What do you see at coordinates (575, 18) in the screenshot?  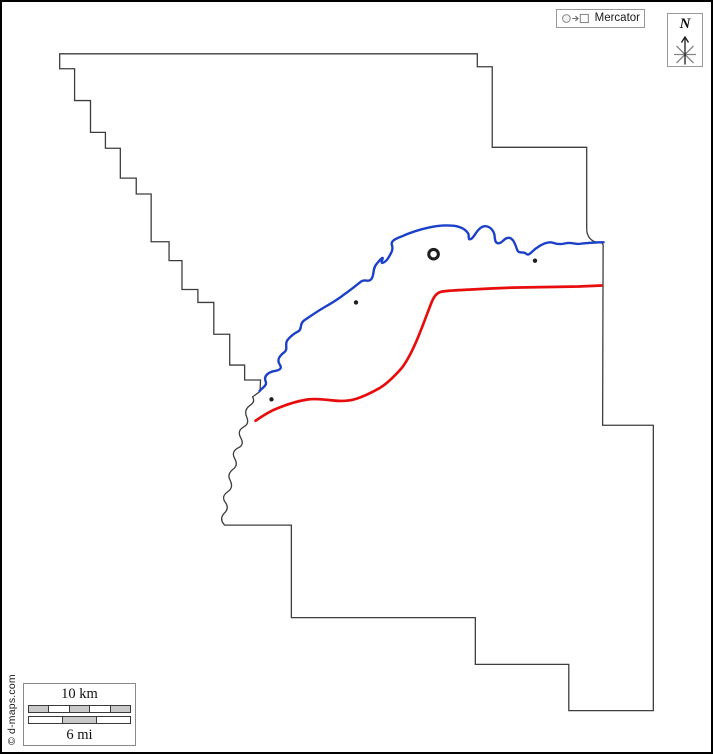 I see `circle-to-square-projection-icon` at bounding box center [575, 18].